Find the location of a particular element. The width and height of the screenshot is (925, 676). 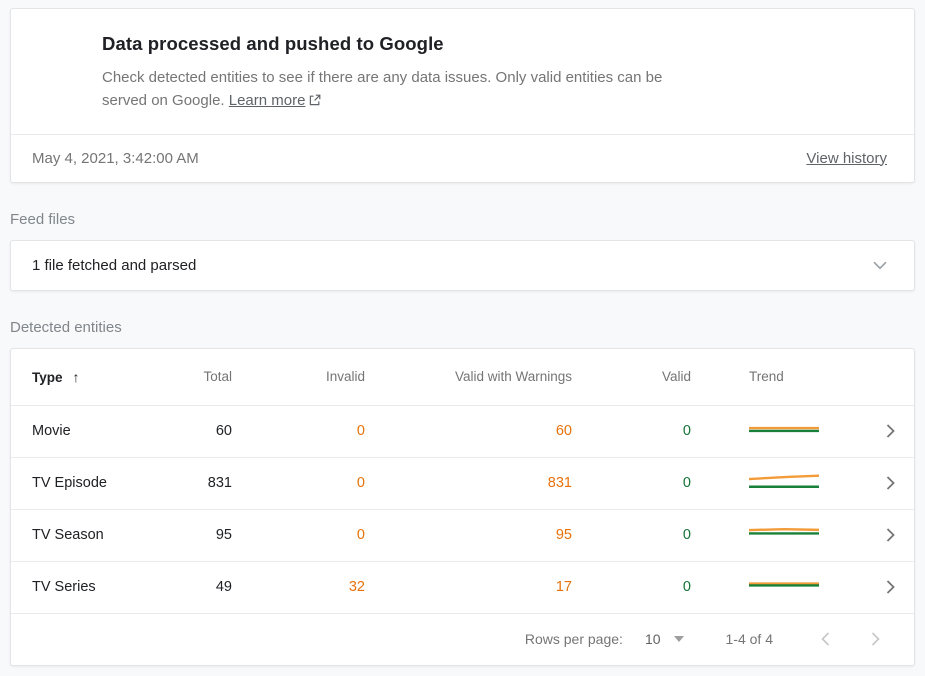

success-check-circle-icon is located at coordinates (54, 55).